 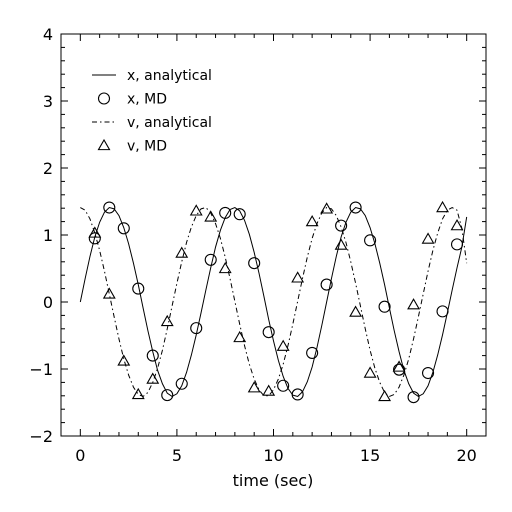 I want to click on y-tick-label: −1, so click(x=41, y=369).